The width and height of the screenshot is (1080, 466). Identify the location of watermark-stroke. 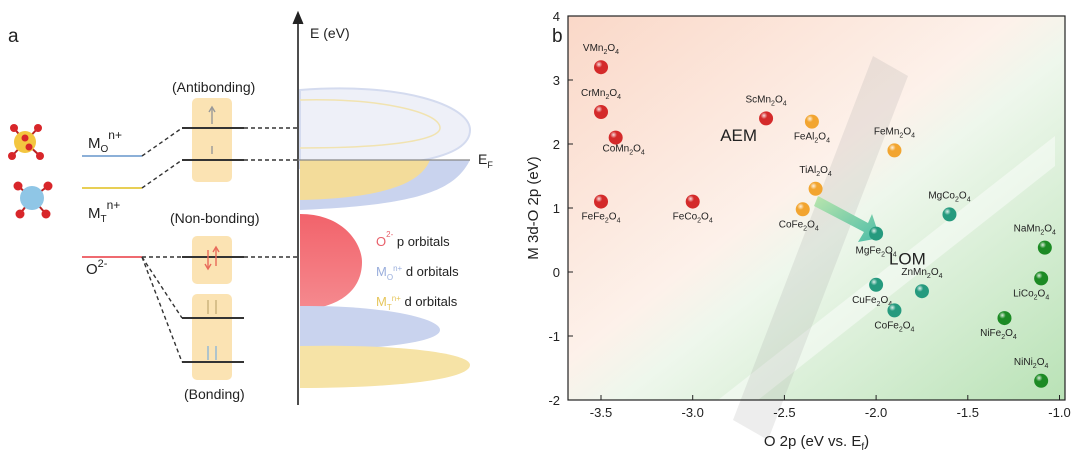
(820, 248).